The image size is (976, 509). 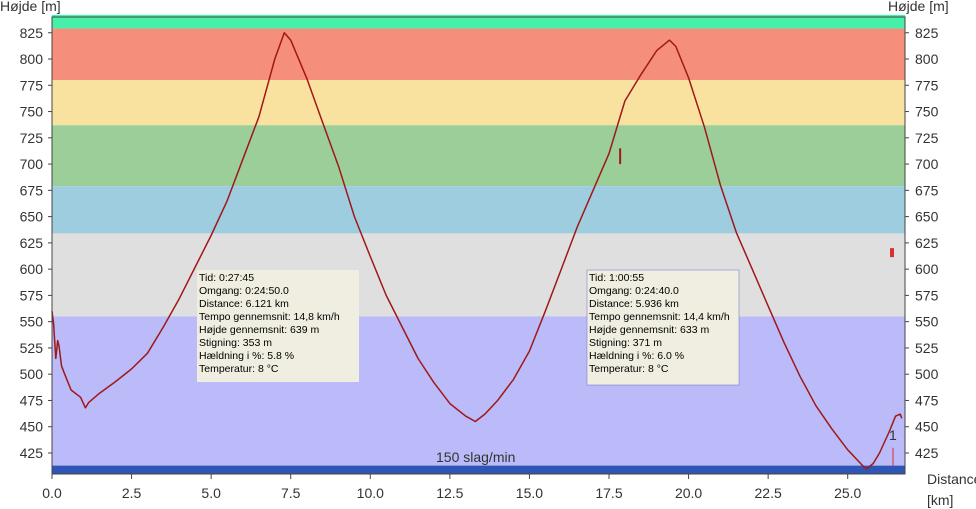 What do you see at coordinates (32, 33) in the screenshot?
I see `y-tick-label-left: 825` at bounding box center [32, 33].